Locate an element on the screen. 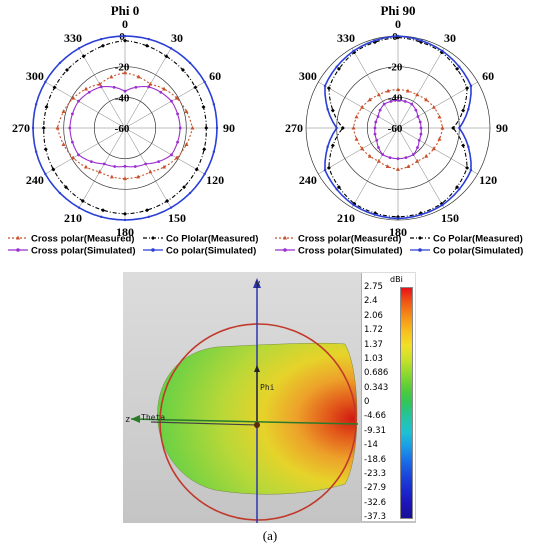 The width and height of the screenshot is (540, 550). y-axis-arrow is located at coordinates (257, 283).